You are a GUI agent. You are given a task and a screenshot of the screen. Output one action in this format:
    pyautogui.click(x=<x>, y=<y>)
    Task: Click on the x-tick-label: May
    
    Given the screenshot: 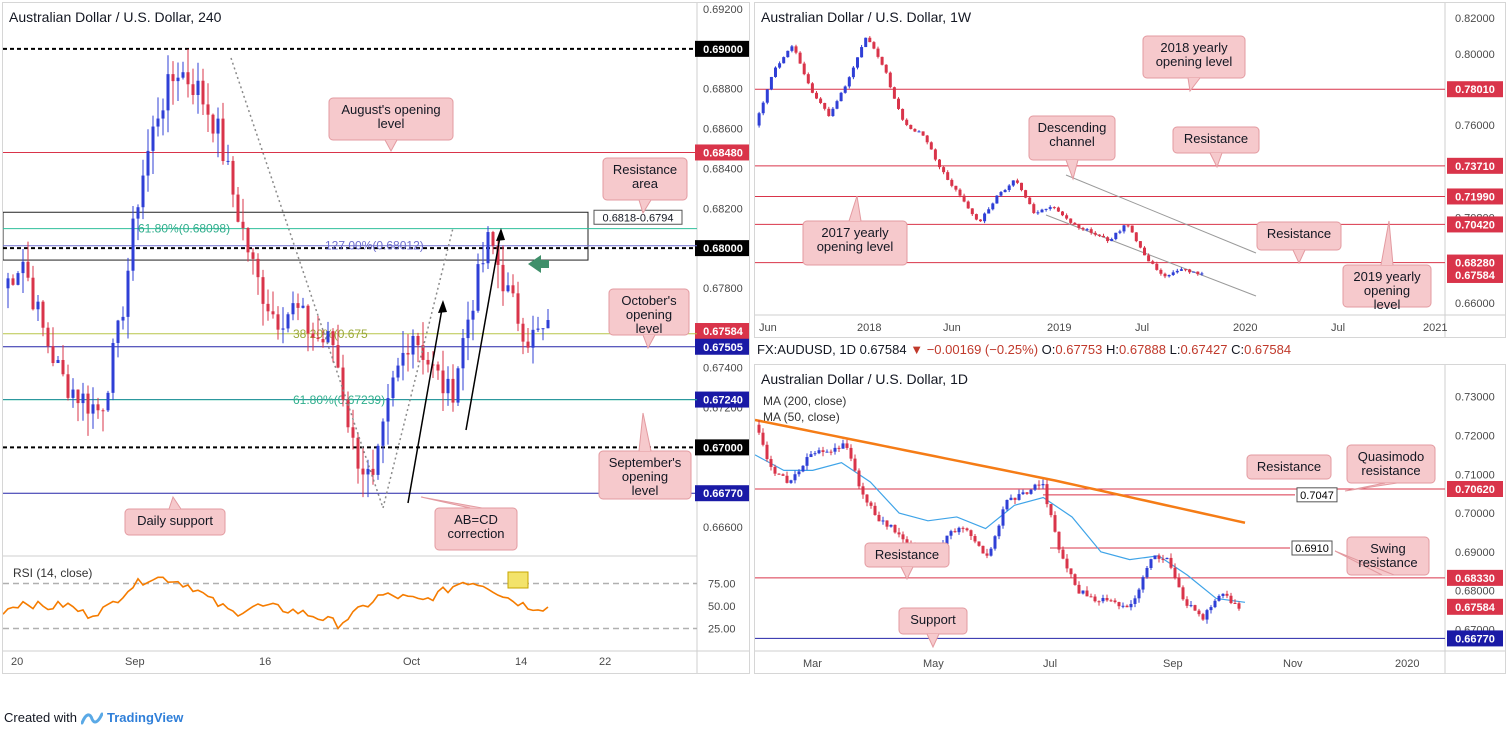 What is the action you would take?
    pyautogui.click(x=933, y=664)
    